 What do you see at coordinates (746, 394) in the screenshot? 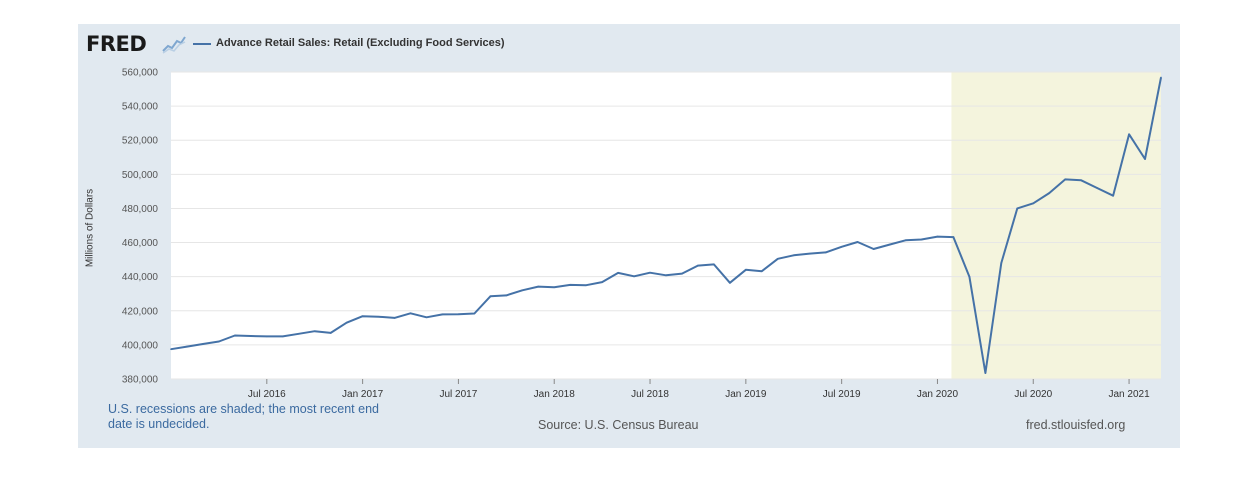
I see `x-tick-label: Jan 2019` at bounding box center [746, 394].